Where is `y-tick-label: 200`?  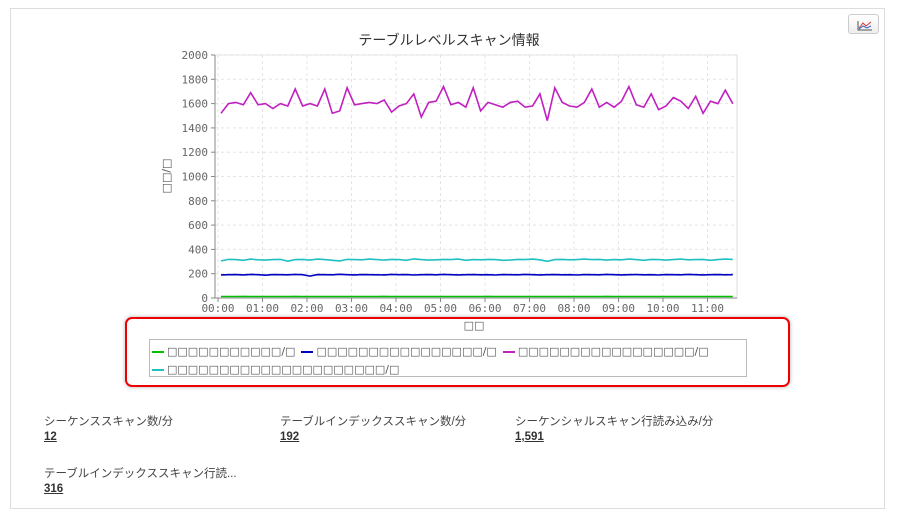 y-tick-label: 200 is located at coordinates (198, 274).